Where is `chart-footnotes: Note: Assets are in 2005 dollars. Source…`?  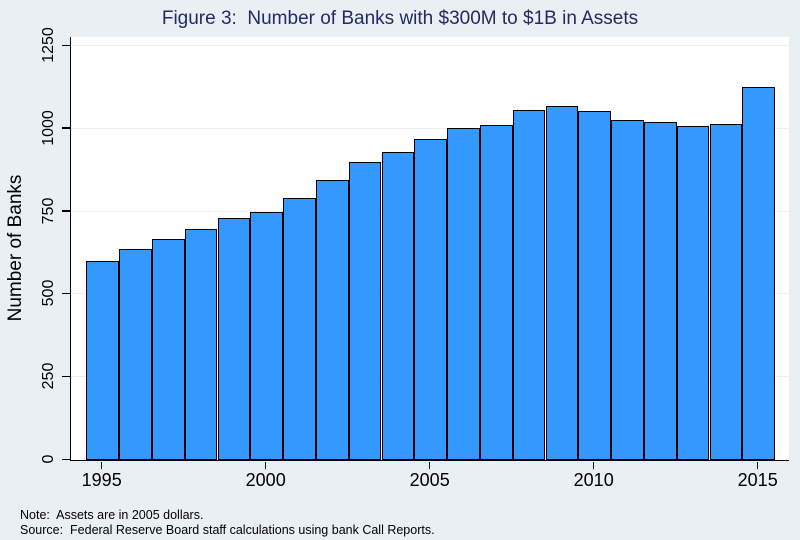 chart-footnotes: Note: Assets are in 2005 dollars. Source… is located at coordinates (227, 522).